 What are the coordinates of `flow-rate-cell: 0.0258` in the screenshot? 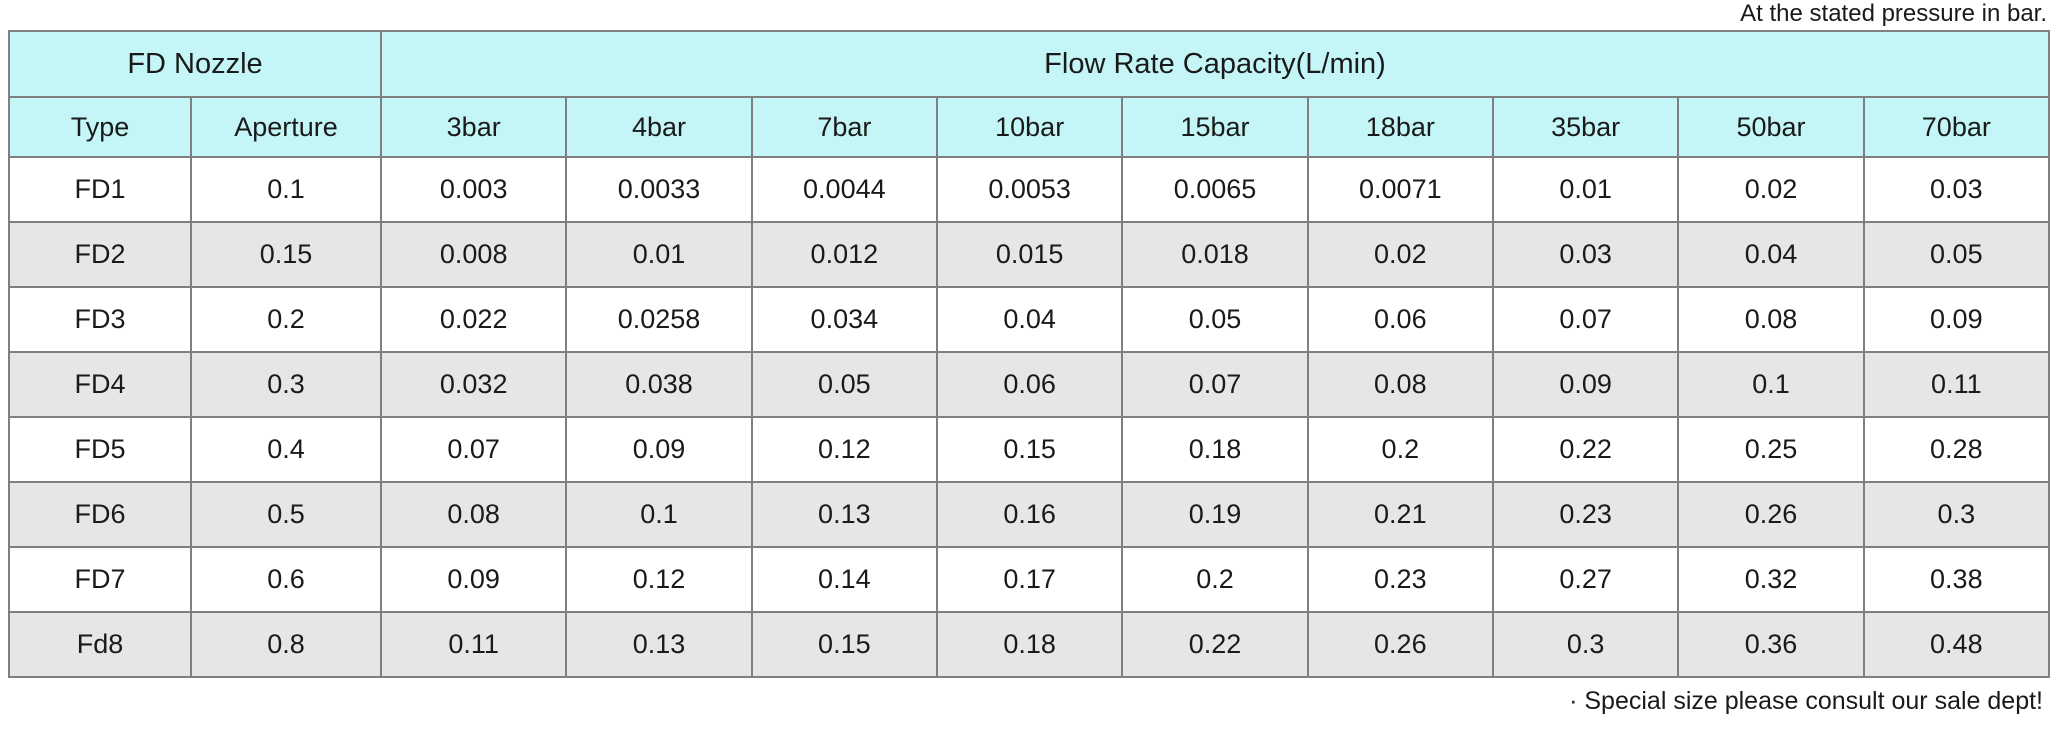 It's located at (659, 319).